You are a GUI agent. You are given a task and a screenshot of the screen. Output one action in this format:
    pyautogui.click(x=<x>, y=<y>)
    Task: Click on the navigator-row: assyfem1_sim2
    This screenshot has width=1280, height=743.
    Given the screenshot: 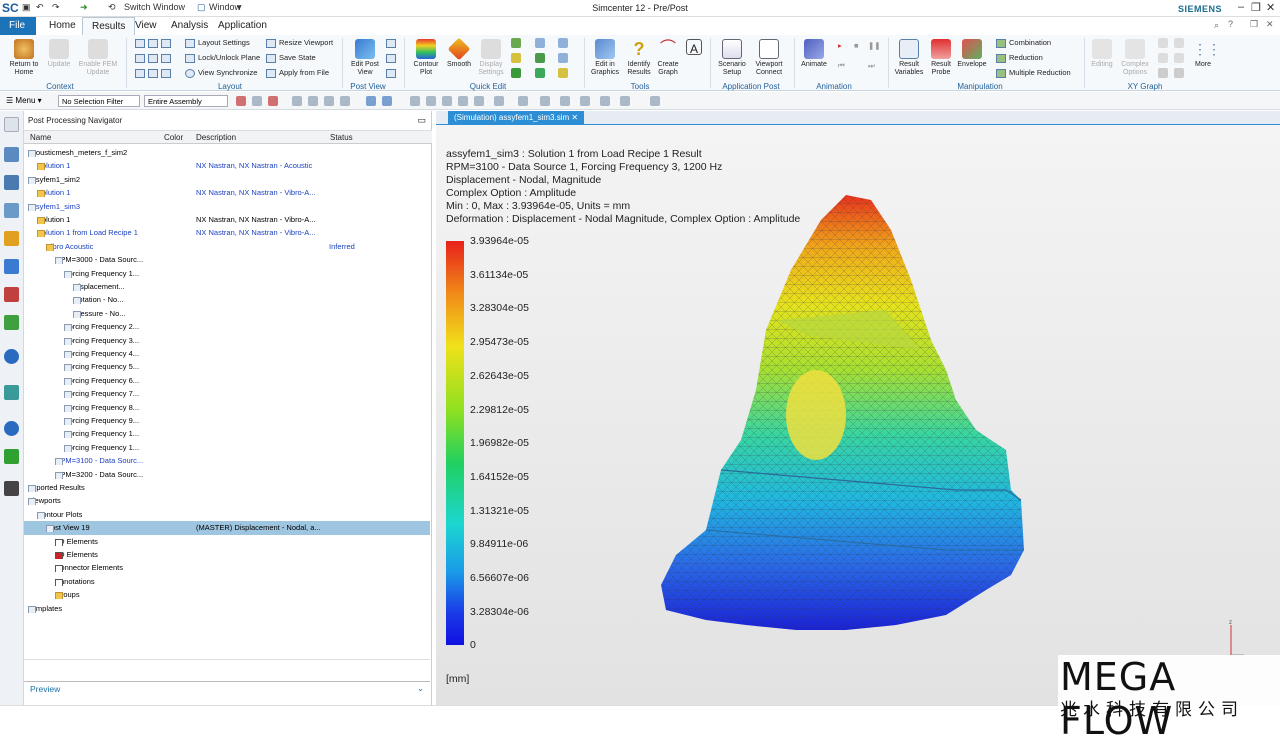 What is the action you would take?
    pyautogui.click(x=227, y=179)
    